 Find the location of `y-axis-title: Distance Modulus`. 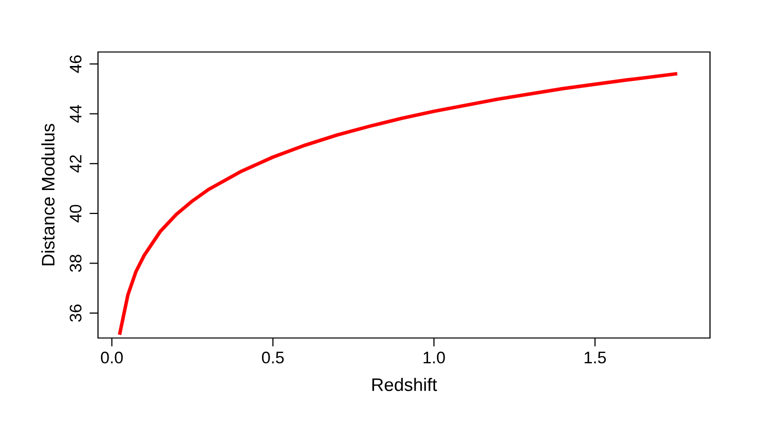

y-axis-title: Distance Modulus is located at coordinates (48, 195).